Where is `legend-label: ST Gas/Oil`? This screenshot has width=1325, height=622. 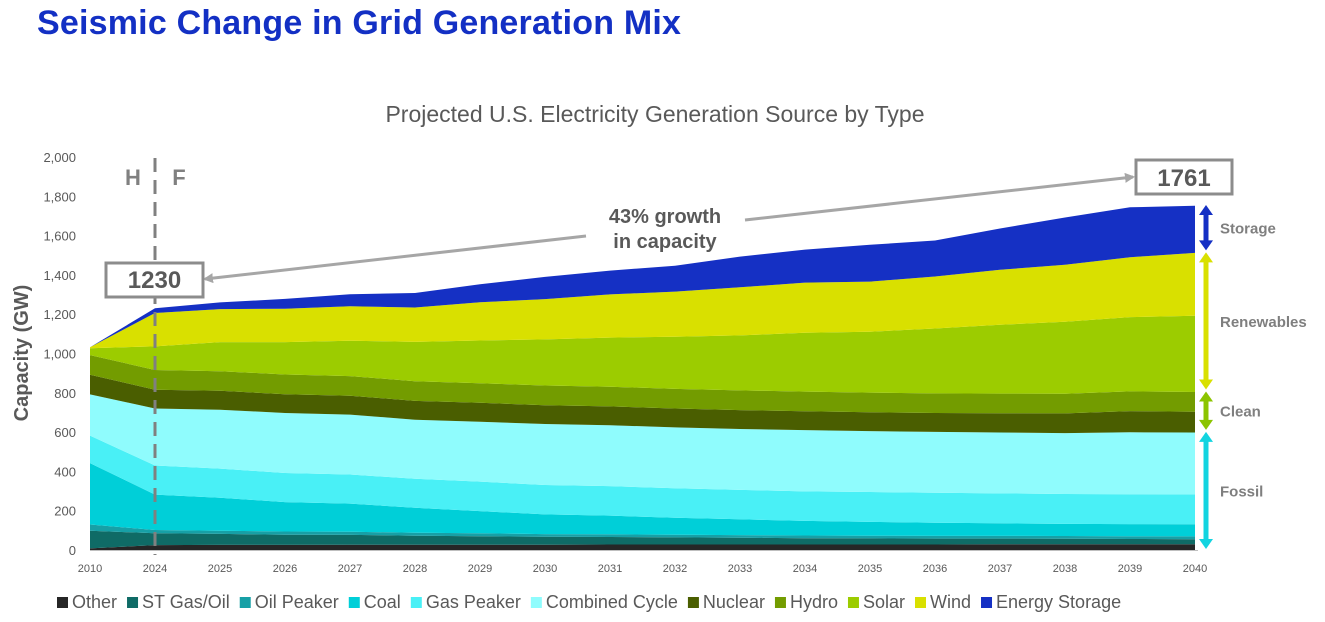 legend-label: ST Gas/Oil is located at coordinates (186, 602).